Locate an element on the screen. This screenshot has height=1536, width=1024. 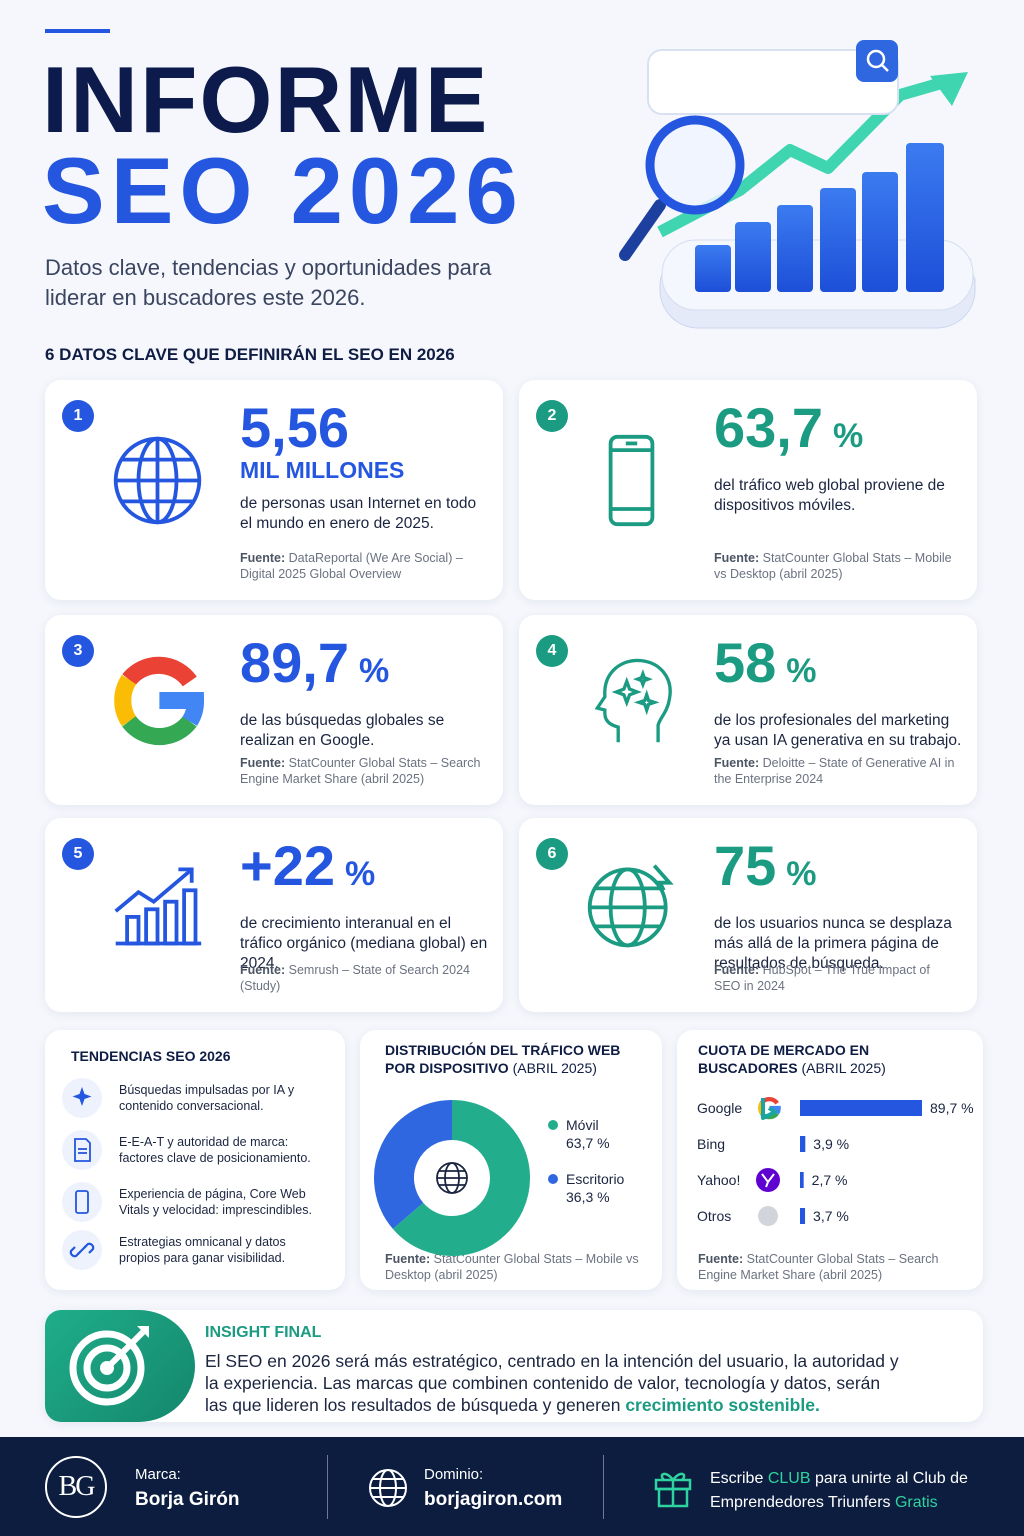
insight-icon-bg is located at coordinates (120, 1366).